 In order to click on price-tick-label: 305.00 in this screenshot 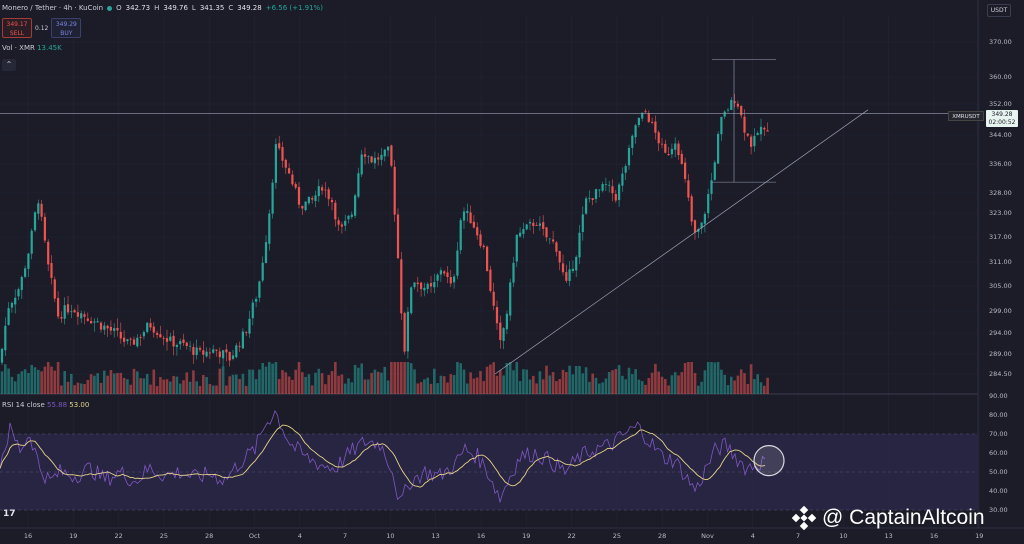, I will do `click(1000, 286)`.